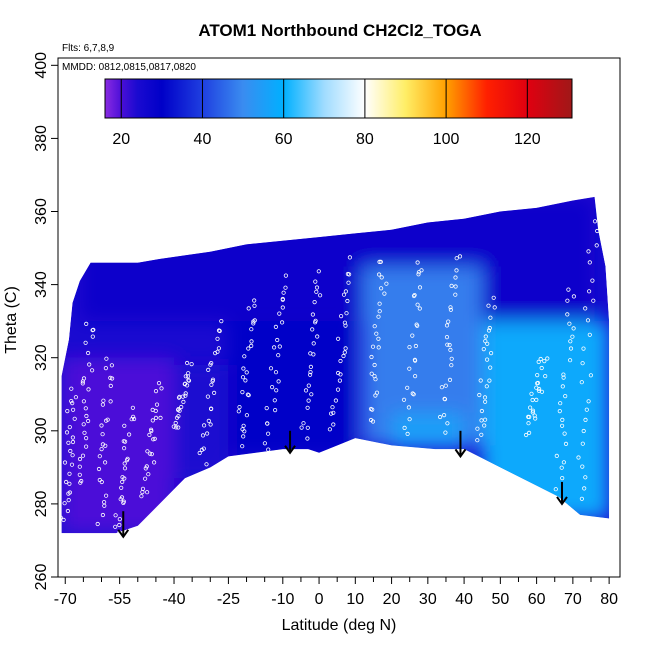  I want to click on heatmap-cell-high-north, so click(546, 420).